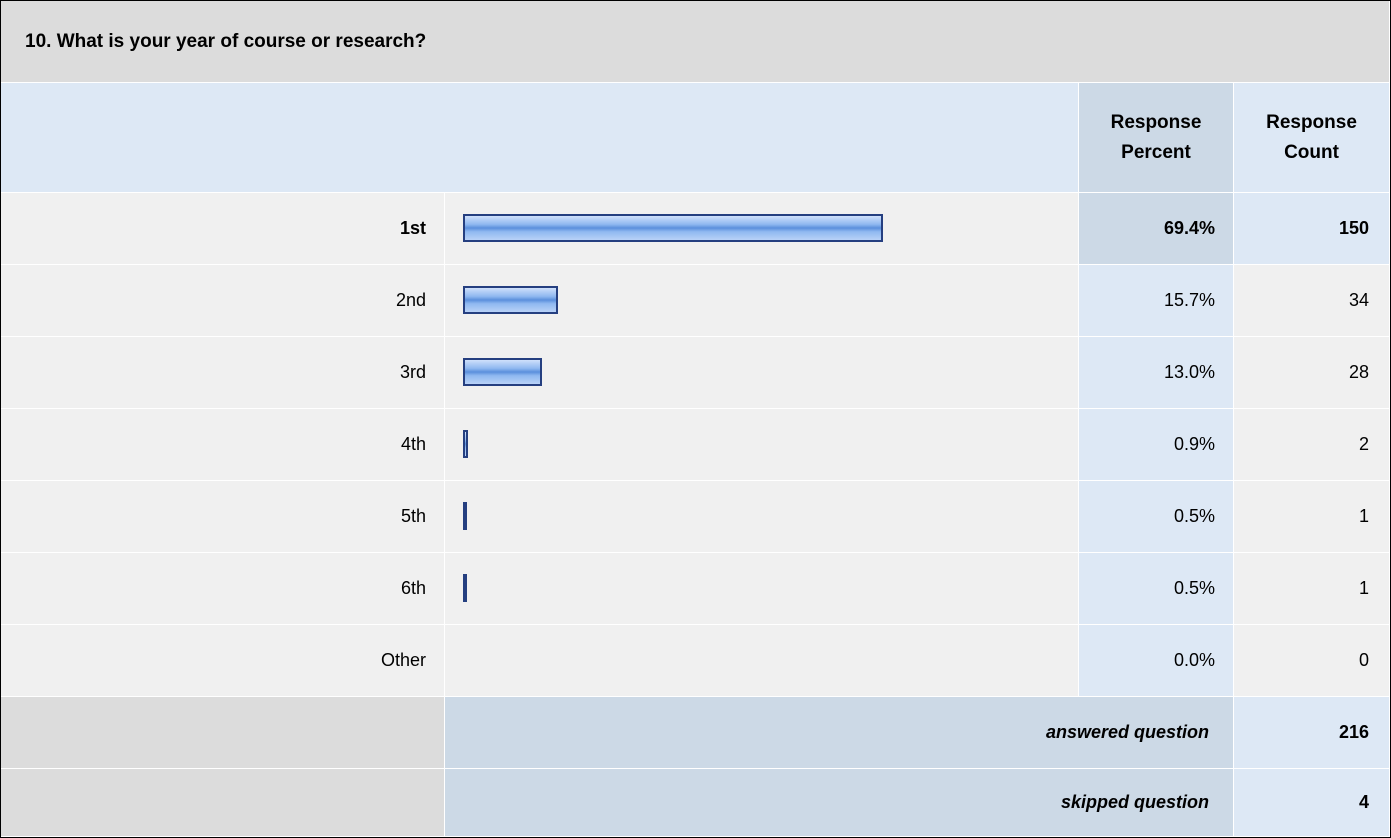 This screenshot has height=838, width=1391. Describe the element at coordinates (1156, 445) in the screenshot. I see `percent-cell: 0.9%` at that location.